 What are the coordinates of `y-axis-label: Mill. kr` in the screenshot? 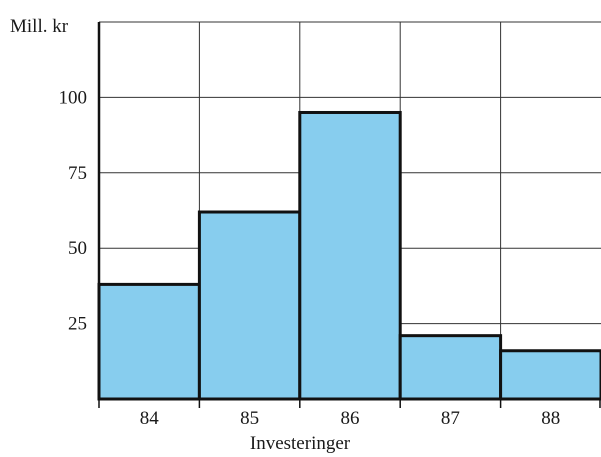 It's located at (39, 26).